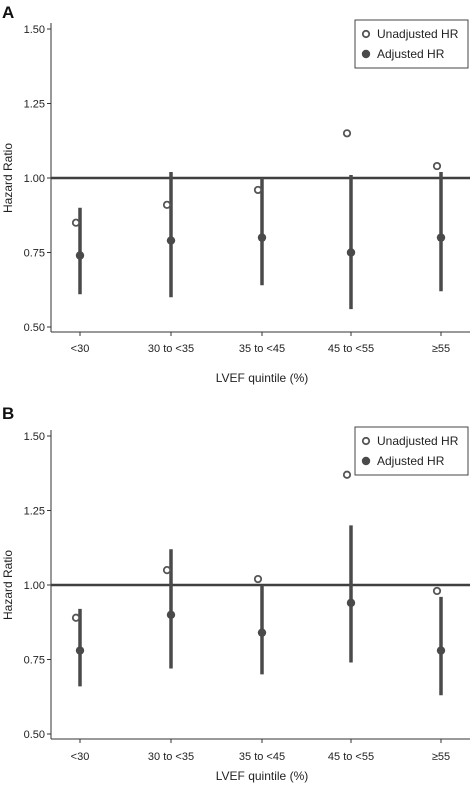 This screenshot has height=786, width=474. I want to click on panel-letter: A, so click(8, 12).